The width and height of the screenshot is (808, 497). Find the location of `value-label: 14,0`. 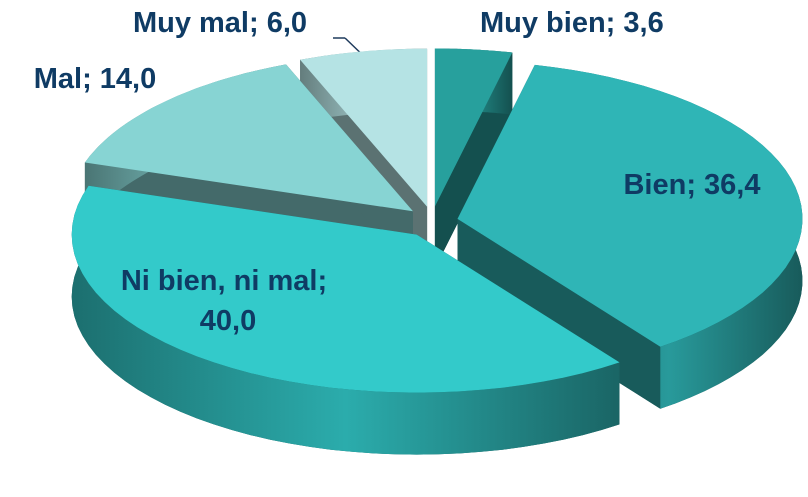

value-label: 14,0 is located at coordinates (128, 79).